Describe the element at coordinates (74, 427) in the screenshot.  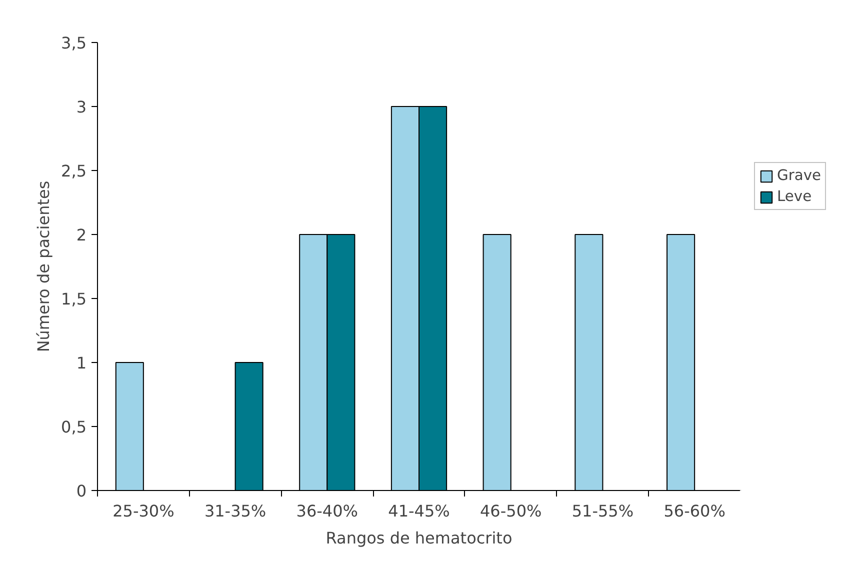
I see `y-tick-label: 0,5` at that location.